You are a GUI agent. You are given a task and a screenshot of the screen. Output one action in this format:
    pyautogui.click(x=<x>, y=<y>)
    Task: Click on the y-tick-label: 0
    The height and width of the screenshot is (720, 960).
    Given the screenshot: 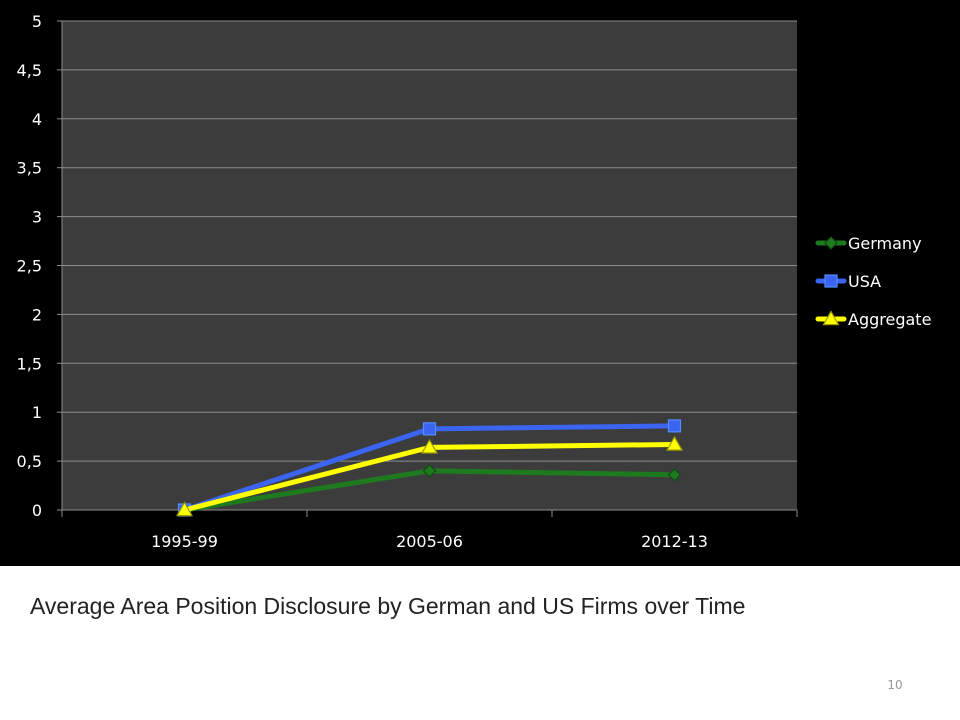 What is the action you would take?
    pyautogui.click(x=37, y=510)
    